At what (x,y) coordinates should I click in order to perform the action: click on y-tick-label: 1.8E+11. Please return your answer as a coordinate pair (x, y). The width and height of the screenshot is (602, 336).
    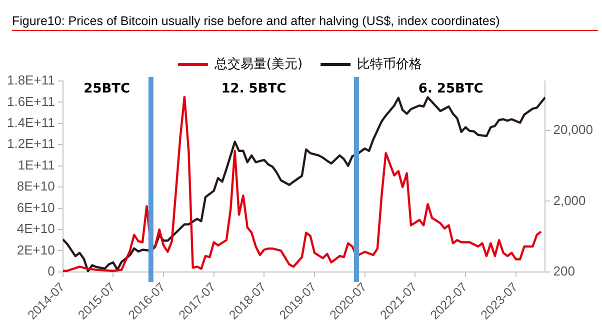
    Looking at the image, I should click on (30, 80).